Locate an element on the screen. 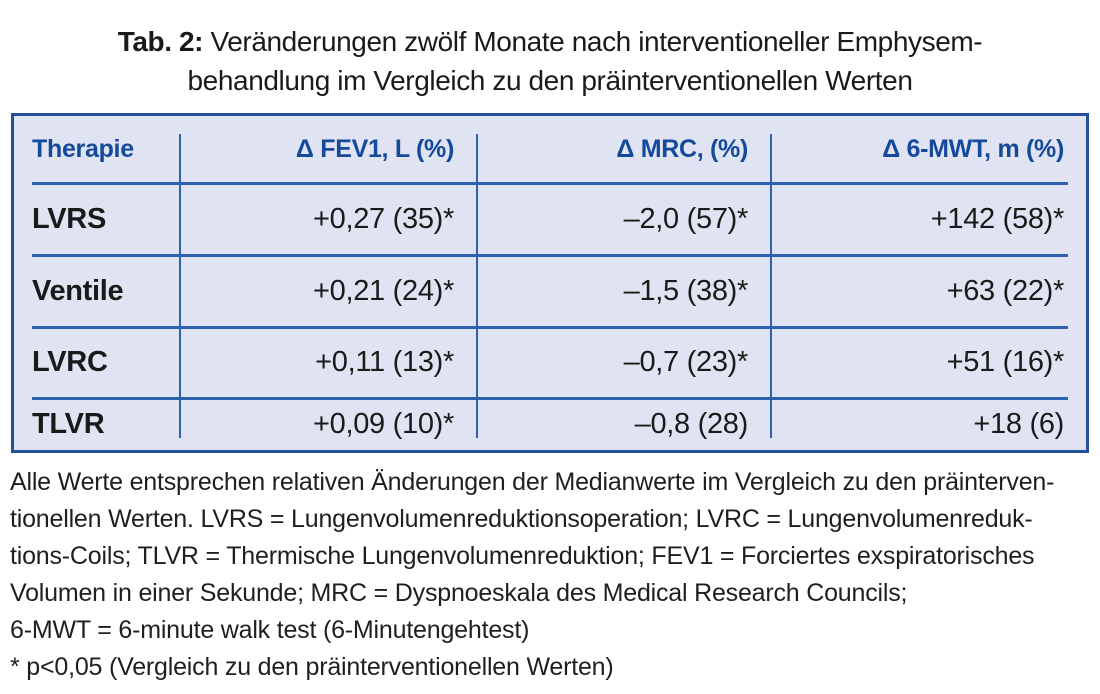 Image resolution: width=1100 pixels, height=694 pixels. cell-ventile-mrc: –1,5 (38)* is located at coordinates (686, 290).